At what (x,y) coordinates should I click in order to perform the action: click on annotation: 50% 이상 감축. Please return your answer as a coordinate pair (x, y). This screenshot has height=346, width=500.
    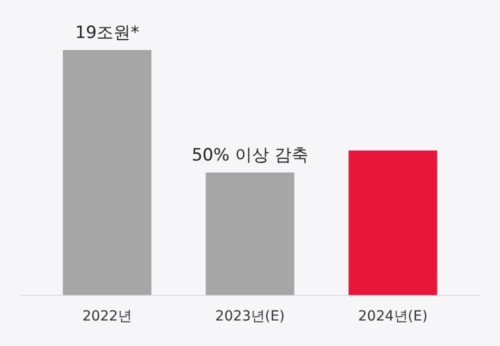
    Looking at the image, I should click on (250, 156).